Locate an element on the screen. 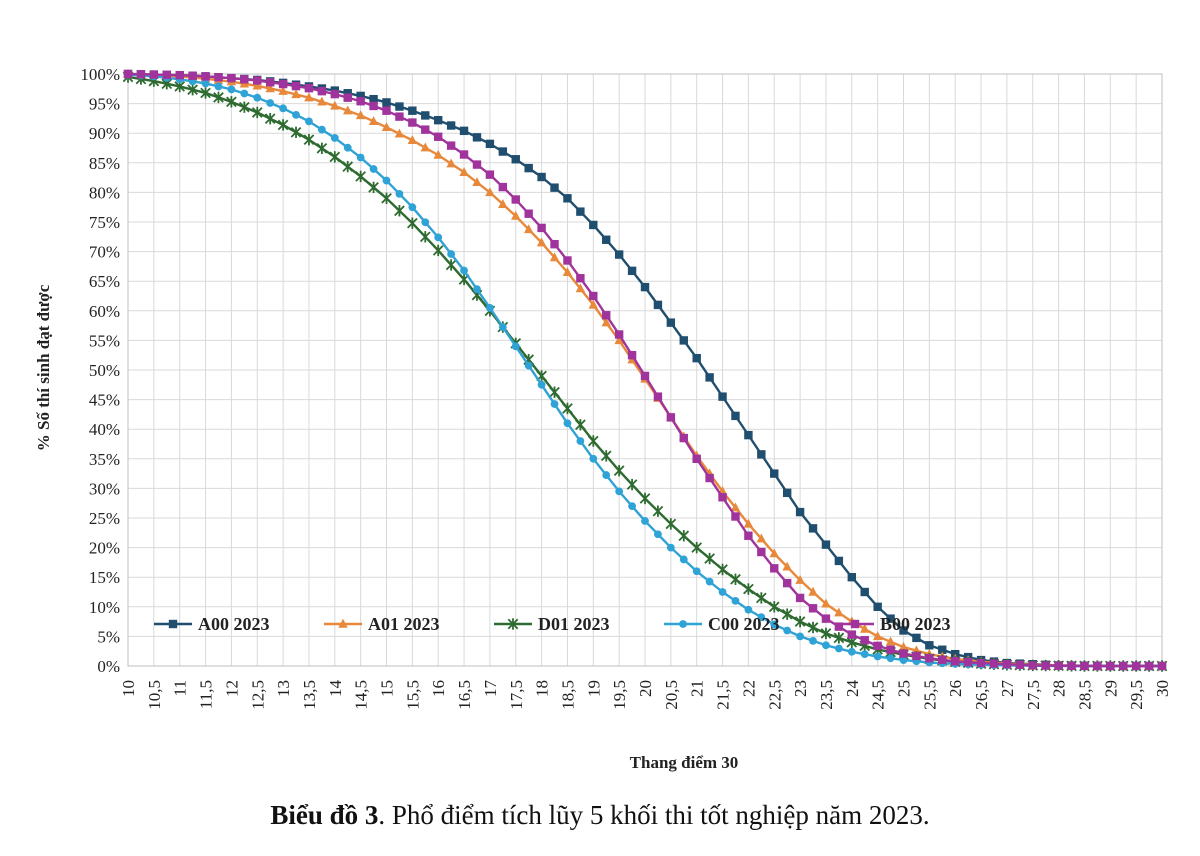 Image resolution: width=1200 pixels, height=856 pixels. y-tick-label: 70% is located at coordinates (104, 252).